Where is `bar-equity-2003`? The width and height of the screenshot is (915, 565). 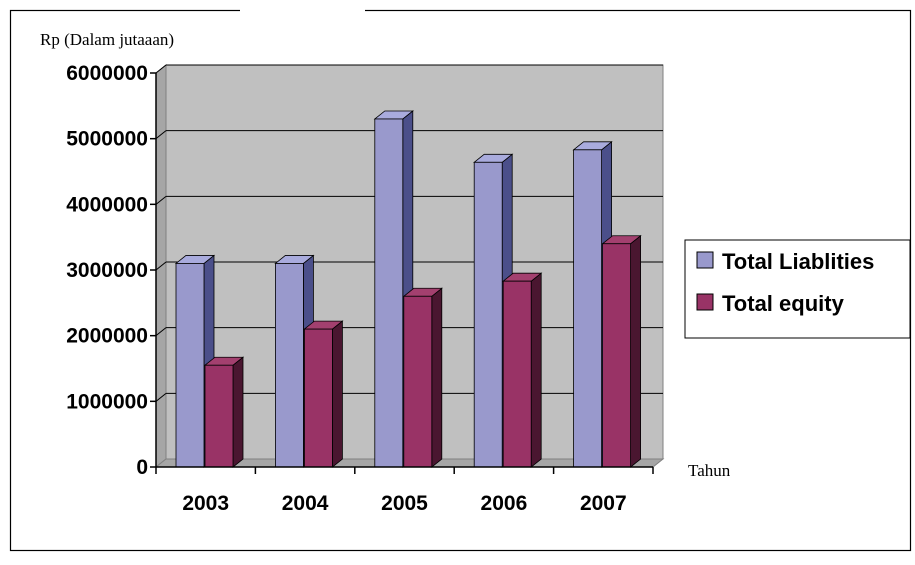
bar-equity-2003 is located at coordinates (224, 412).